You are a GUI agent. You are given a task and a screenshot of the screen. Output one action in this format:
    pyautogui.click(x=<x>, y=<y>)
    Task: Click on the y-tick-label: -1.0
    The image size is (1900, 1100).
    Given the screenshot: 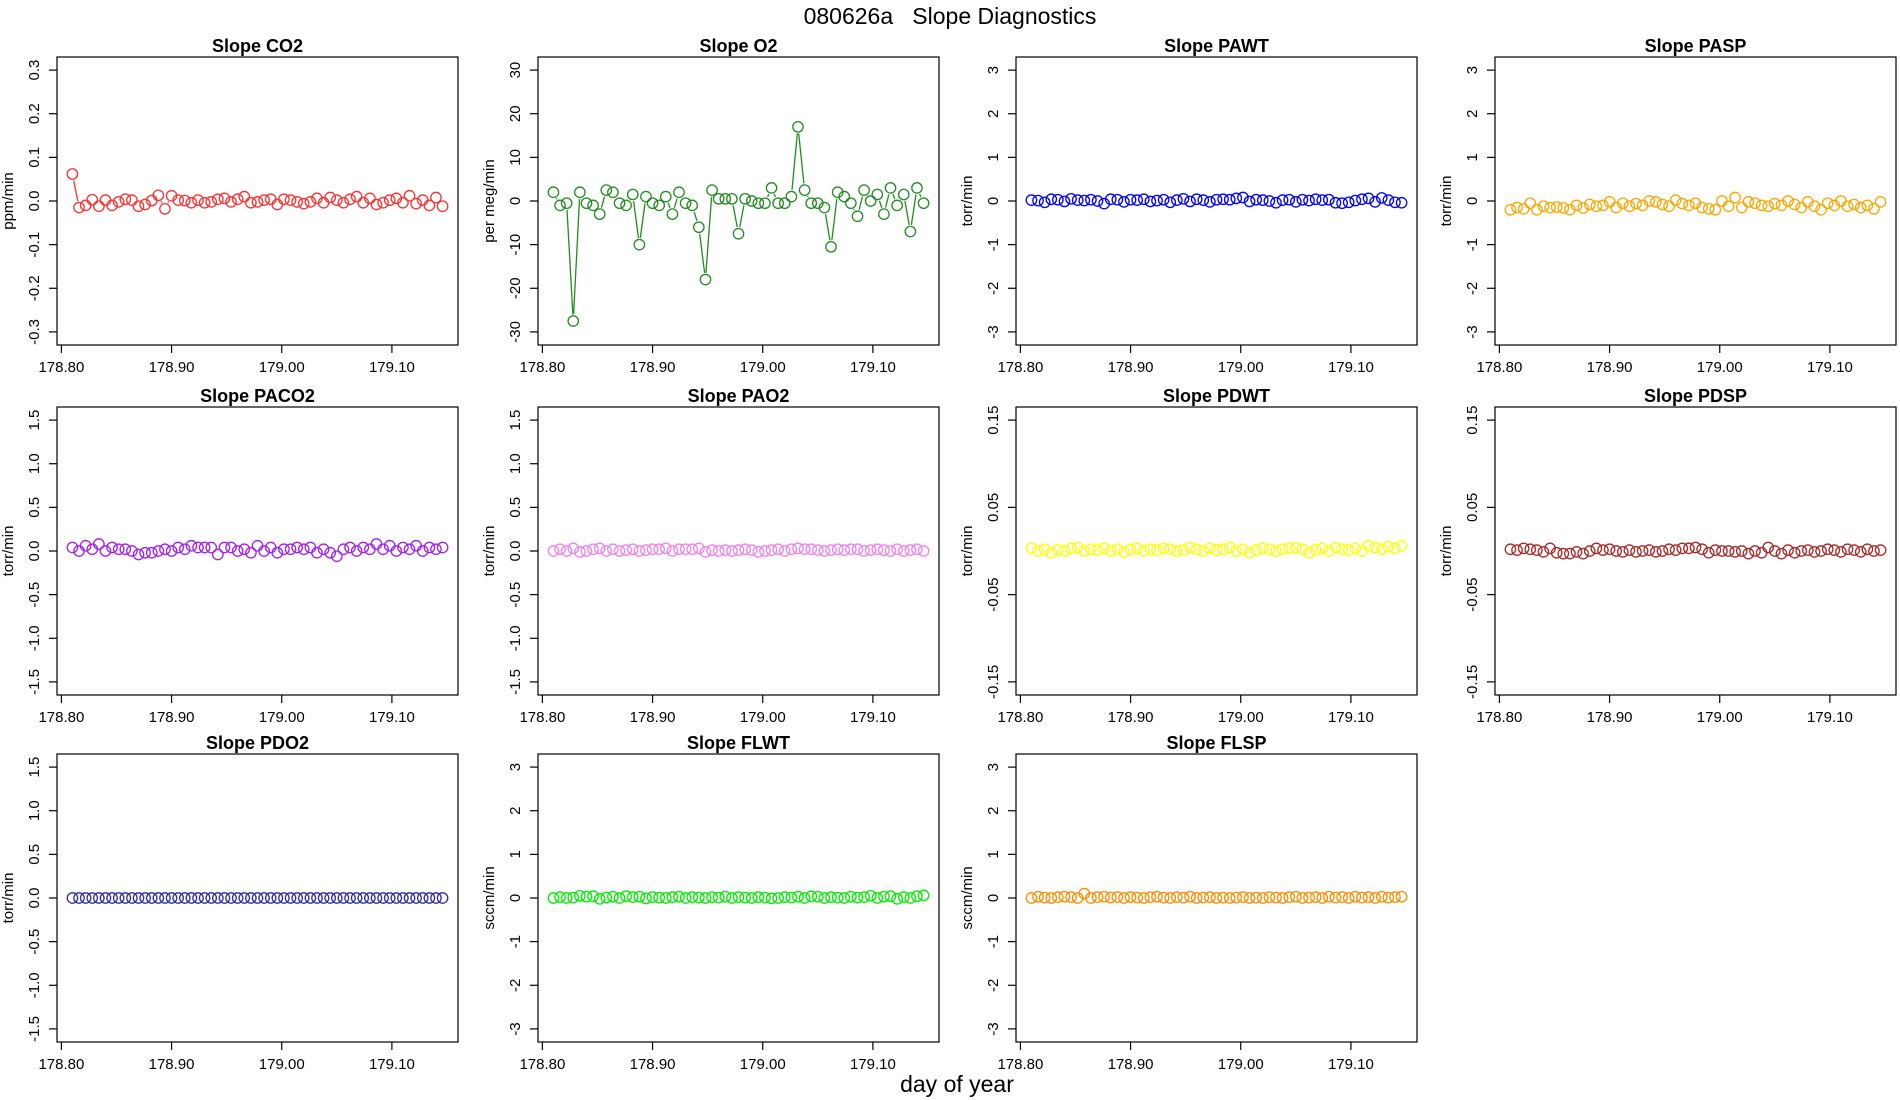 What is the action you would take?
    pyautogui.click(x=34, y=638)
    